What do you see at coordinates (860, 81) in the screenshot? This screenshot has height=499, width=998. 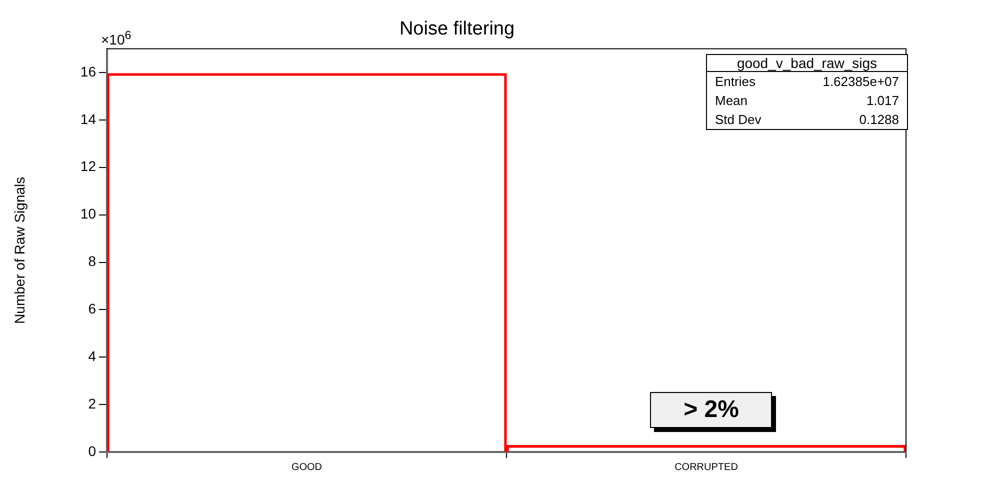 I see `annotation: 1.62385e+07` at bounding box center [860, 81].